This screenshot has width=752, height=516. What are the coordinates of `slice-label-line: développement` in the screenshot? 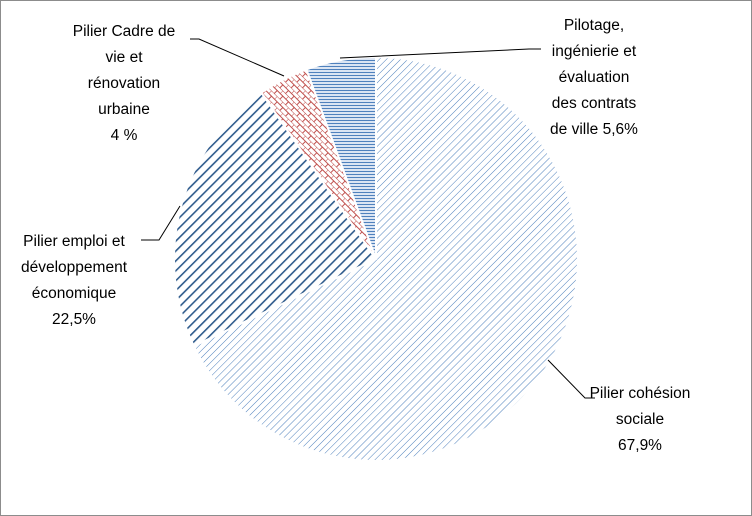 It's located at (74, 267).